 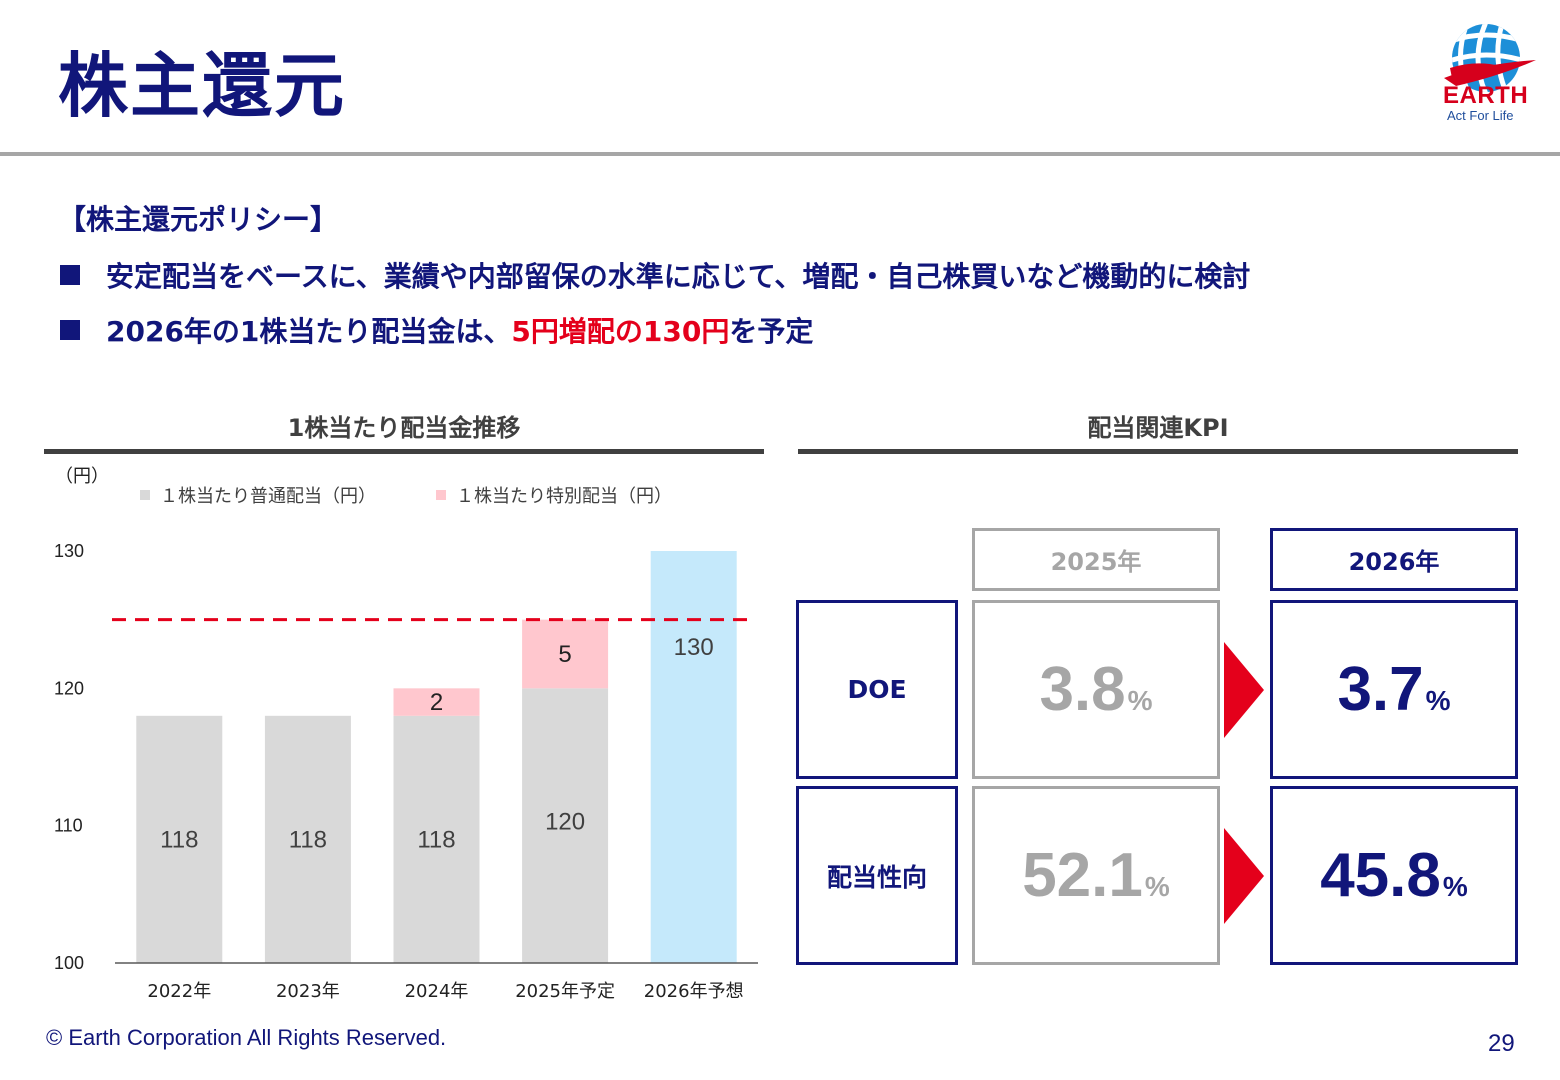 I want to click on kpi-row-label-payout: 配当性向, so click(x=877, y=875).